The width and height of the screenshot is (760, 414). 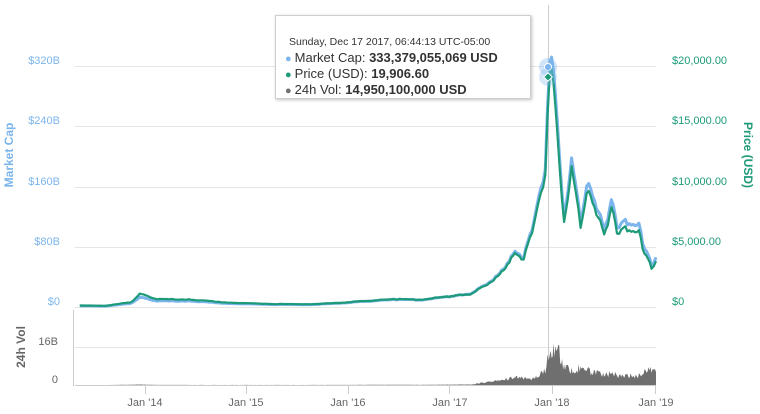 What do you see at coordinates (44, 61) in the screenshot?
I see `left-tick-320b: $320B` at bounding box center [44, 61].